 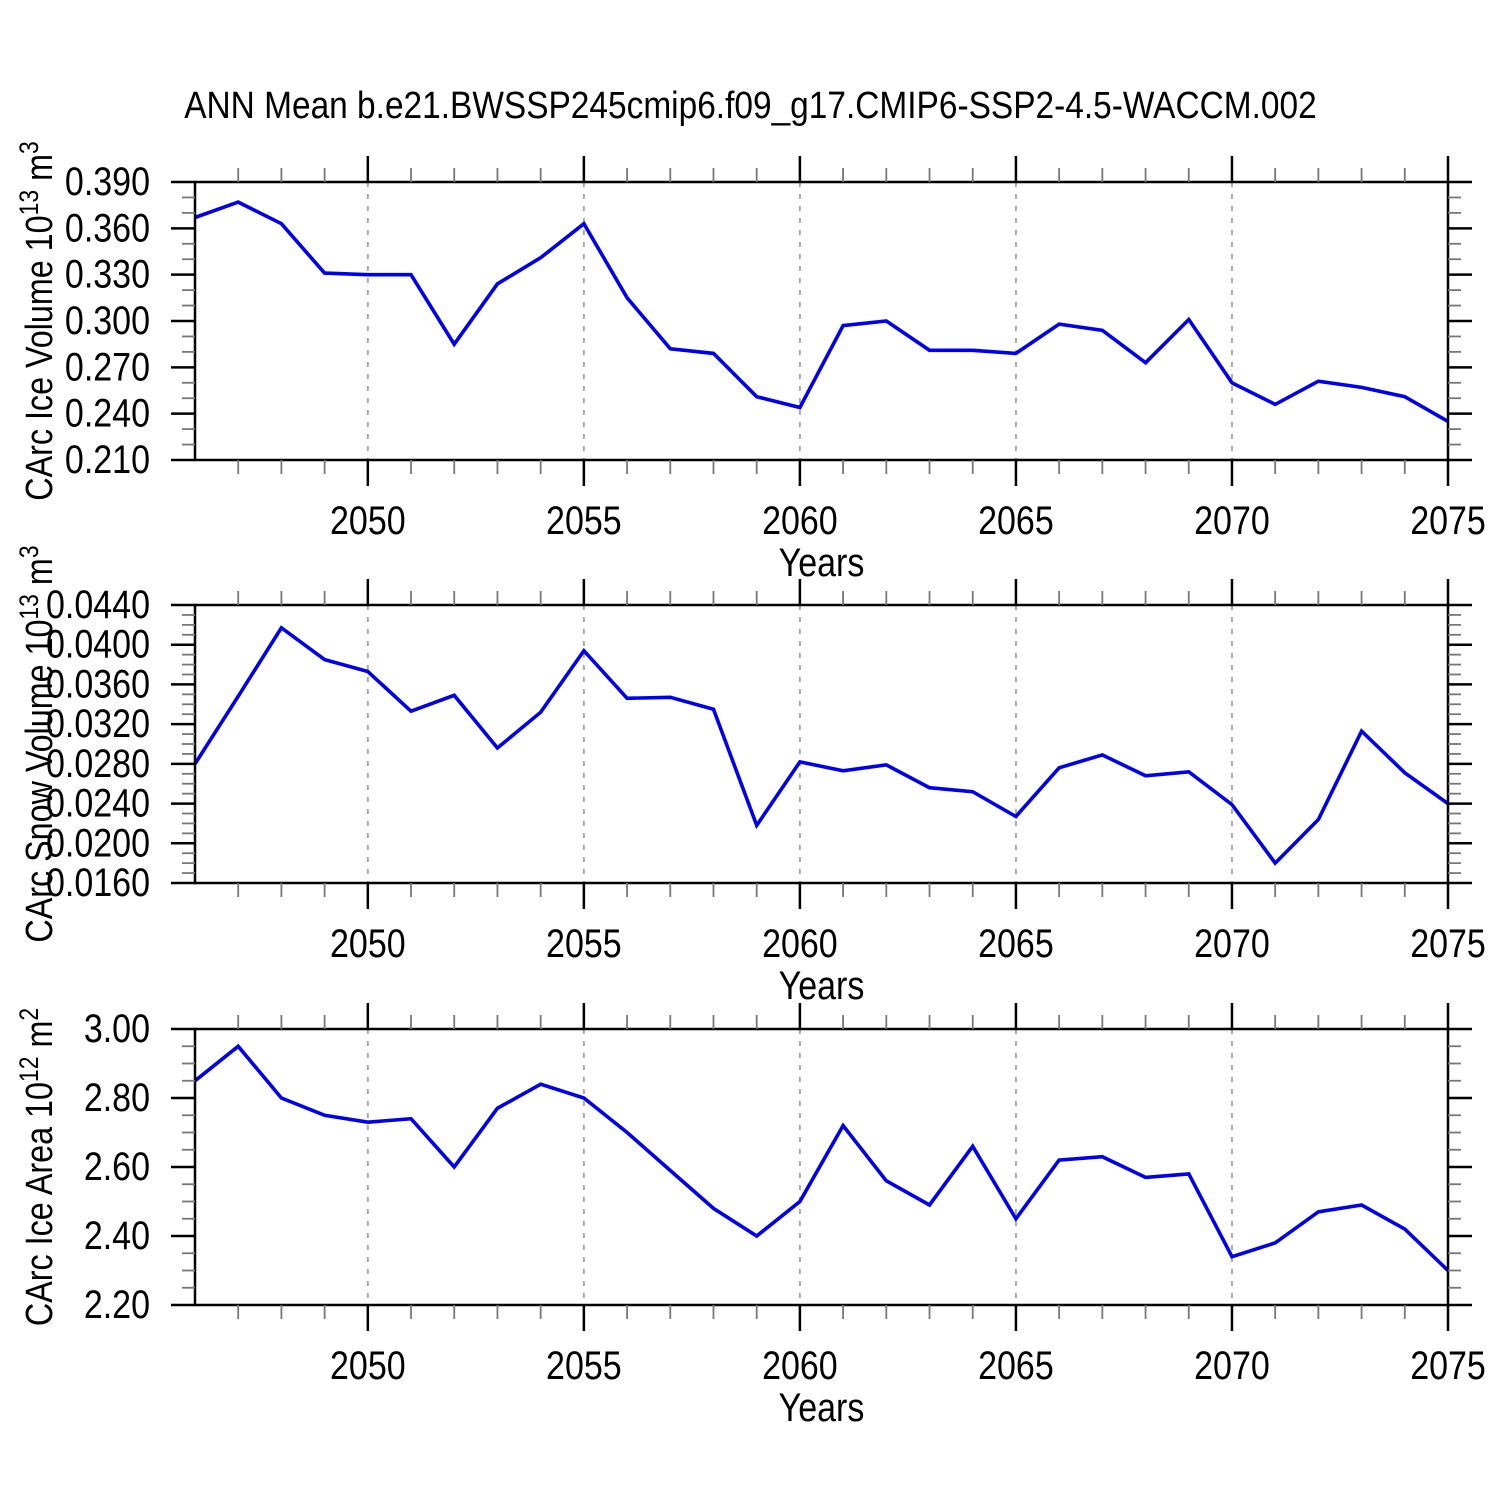 What do you see at coordinates (37, 321) in the screenshot?
I see `y-axis-title: CArc Ice Volume 1013 m3` at bounding box center [37, 321].